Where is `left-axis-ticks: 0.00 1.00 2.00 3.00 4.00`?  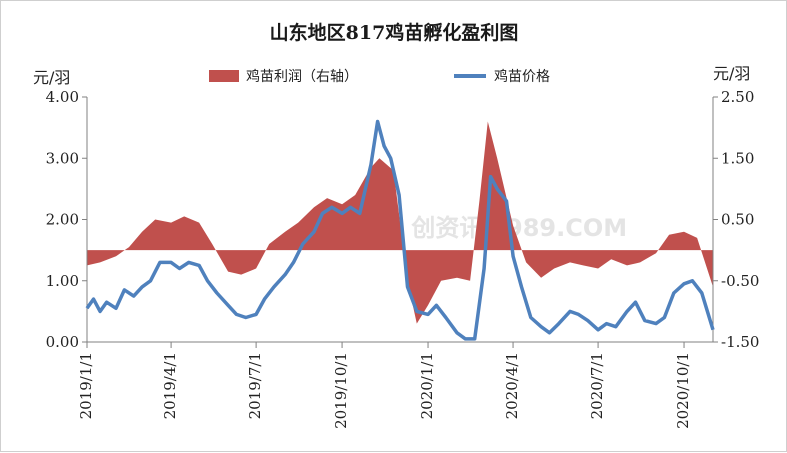
left-axis-ticks: 0.00 1.00 2.00 3.00 4.00 is located at coordinates (66, 219).